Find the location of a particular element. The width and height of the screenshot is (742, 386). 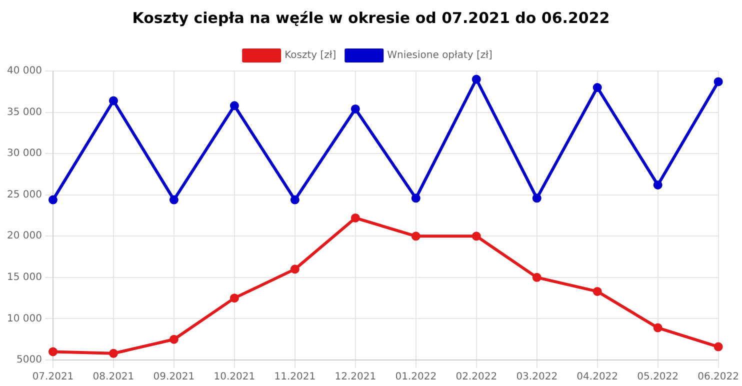

x-tick-label: 05.2022 is located at coordinates (658, 377).